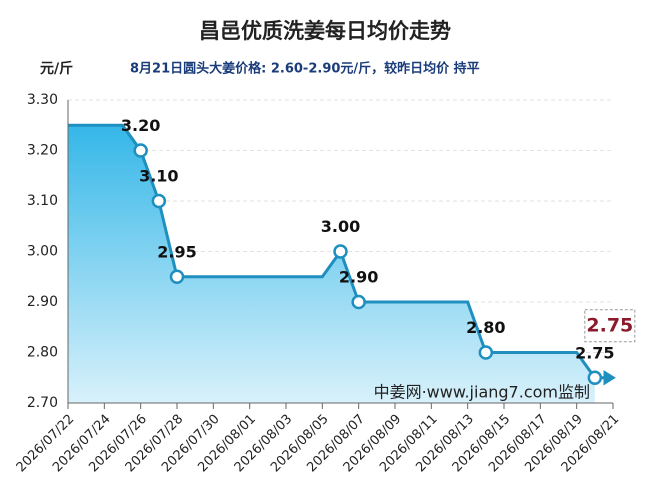  I want to click on watermark: 中姜网·www.jiang7.com监制, so click(482, 392).